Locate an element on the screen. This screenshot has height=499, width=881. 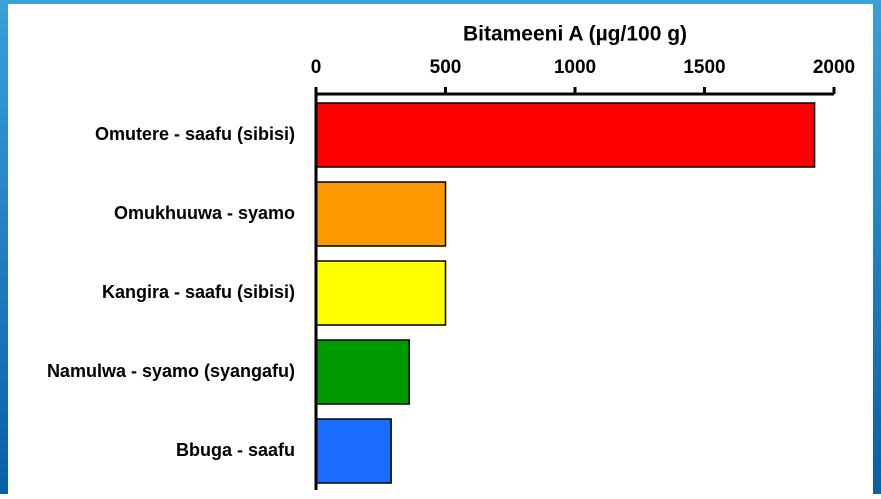
y-tick-label: Omutere - saafu (sibisi) is located at coordinates (195, 134).